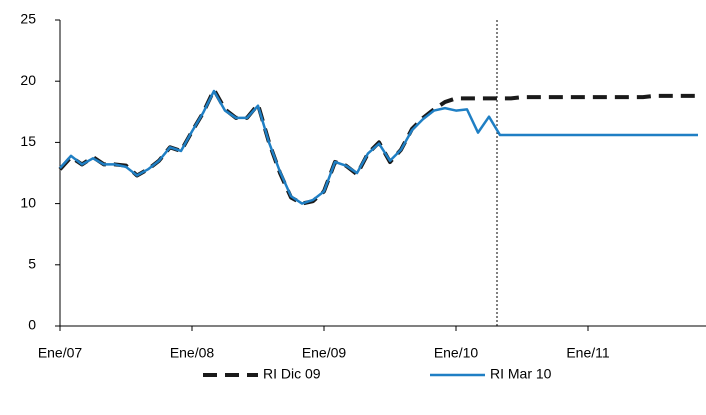 The image size is (706, 415). What do you see at coordinates (28, 19) in the screenshot?
I see `y-tick-label: 25` at bounding box center [28, 19].